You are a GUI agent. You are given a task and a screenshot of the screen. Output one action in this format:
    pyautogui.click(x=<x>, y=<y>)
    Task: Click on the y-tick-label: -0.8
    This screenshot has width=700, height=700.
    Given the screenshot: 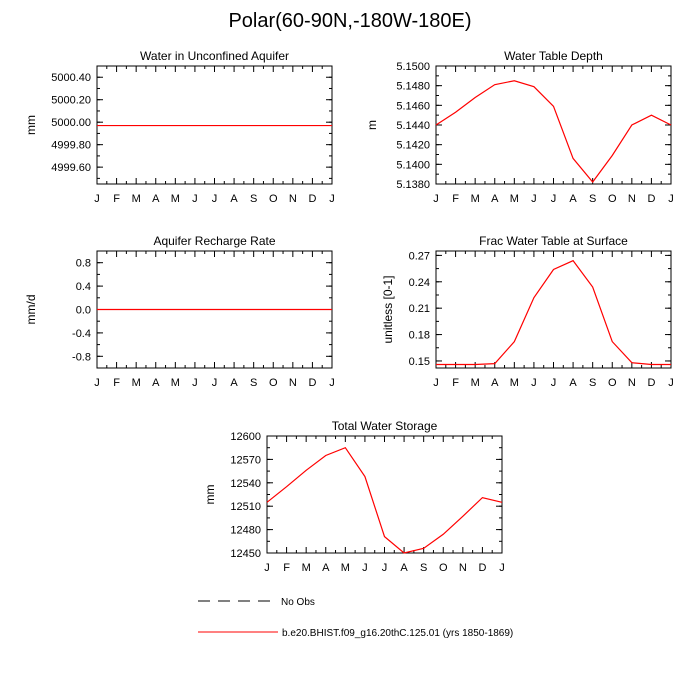 What is the action you would take?
    pyautogui.click(x=81, y=357)
    